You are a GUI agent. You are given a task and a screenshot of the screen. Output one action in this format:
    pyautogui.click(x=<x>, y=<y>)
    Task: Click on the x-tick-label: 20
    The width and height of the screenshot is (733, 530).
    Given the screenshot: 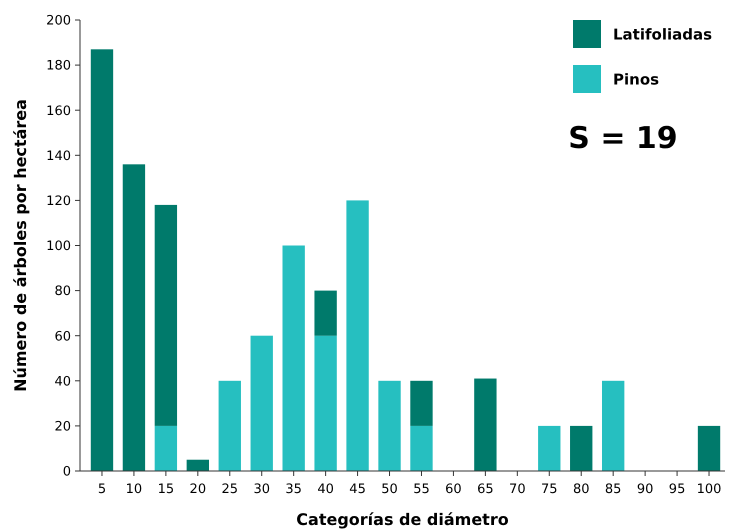 What is the action you would take?
    pyautogui.click(x=198, y=489)
    